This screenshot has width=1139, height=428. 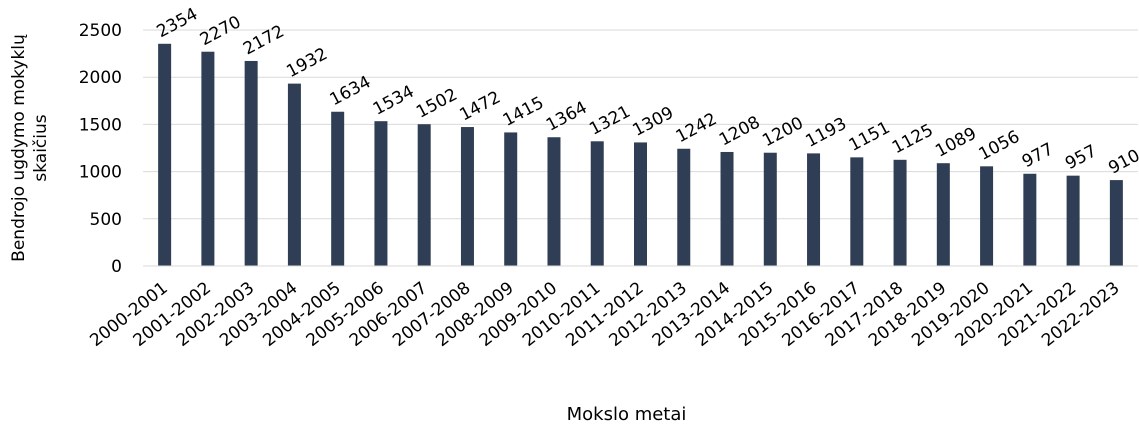 What do you see at coordinates (351, 91) in the screenshot?
I see `data-label: 1634` at bounding box center [351, 91].